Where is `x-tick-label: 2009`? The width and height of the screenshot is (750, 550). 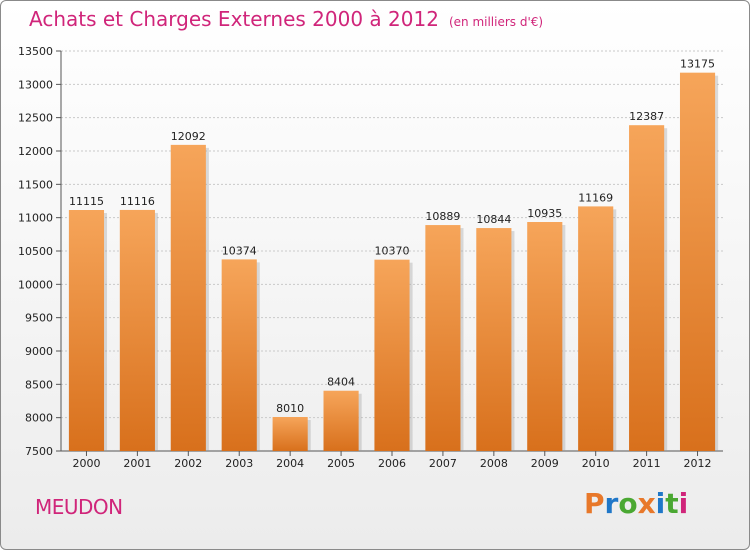 x-tick-label: 2009 is located at coordinates (545, 463).